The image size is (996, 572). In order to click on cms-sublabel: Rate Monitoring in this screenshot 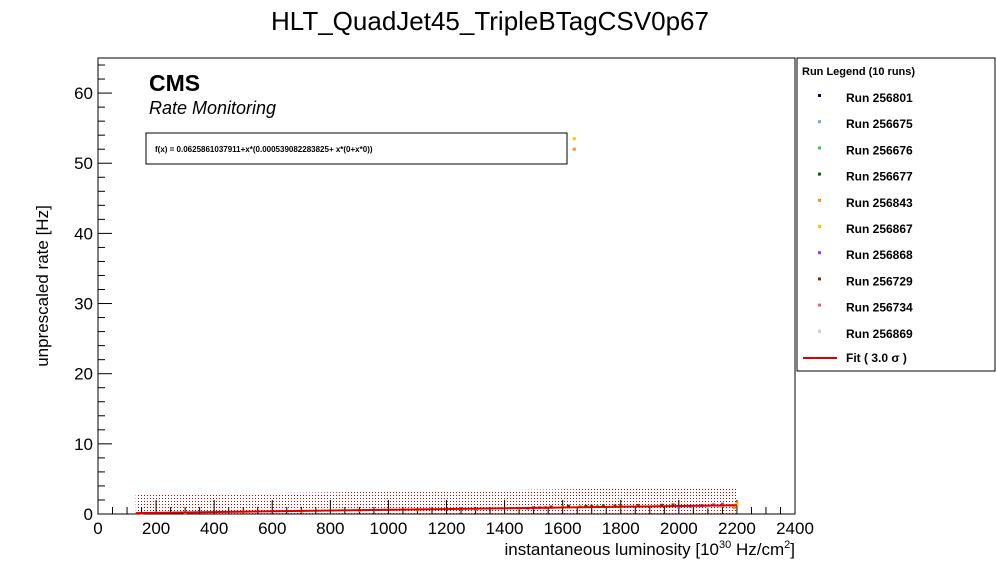, I will do `click(212, 108)`.